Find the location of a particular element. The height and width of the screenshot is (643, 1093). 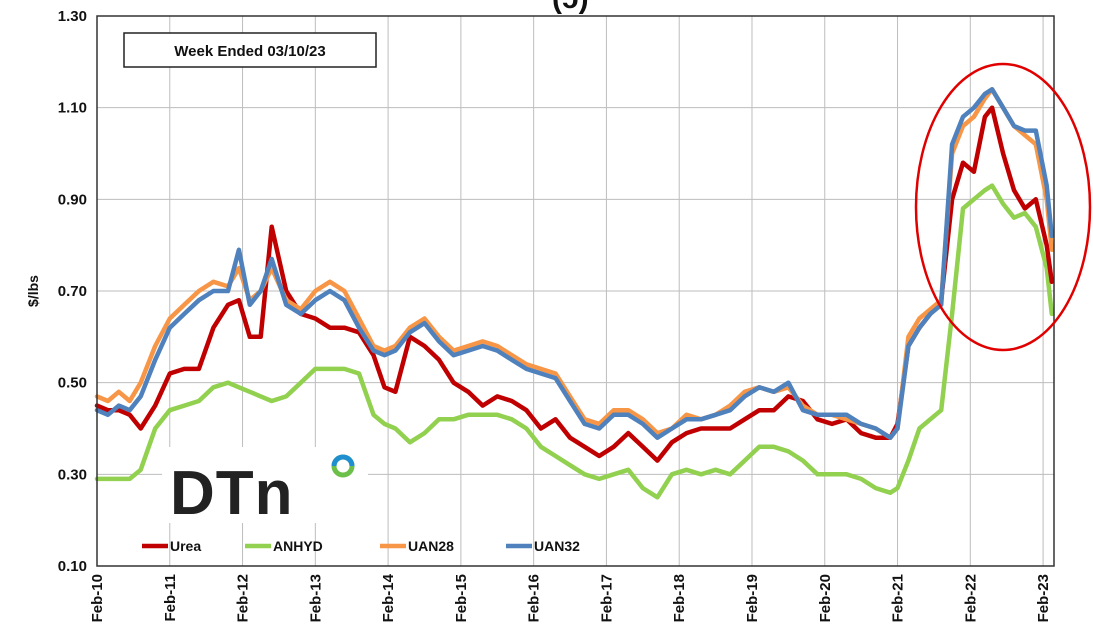

dtn-logo-text: DTn is located at coordinates (232, 493).